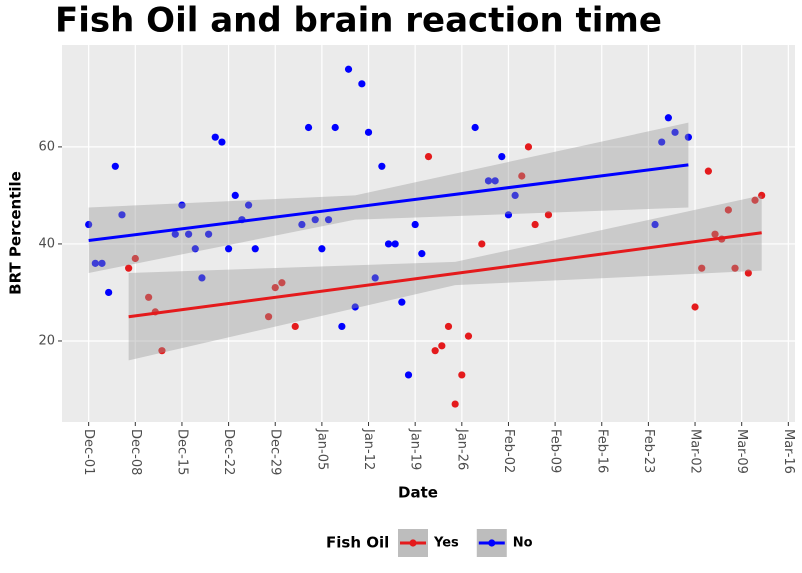 Image resolution: width=802 pixels, height=573 pixels. Describe the element at coordinates (601, 451) in the screenshot. I see `x-tick-label: Feb-16` at that location.